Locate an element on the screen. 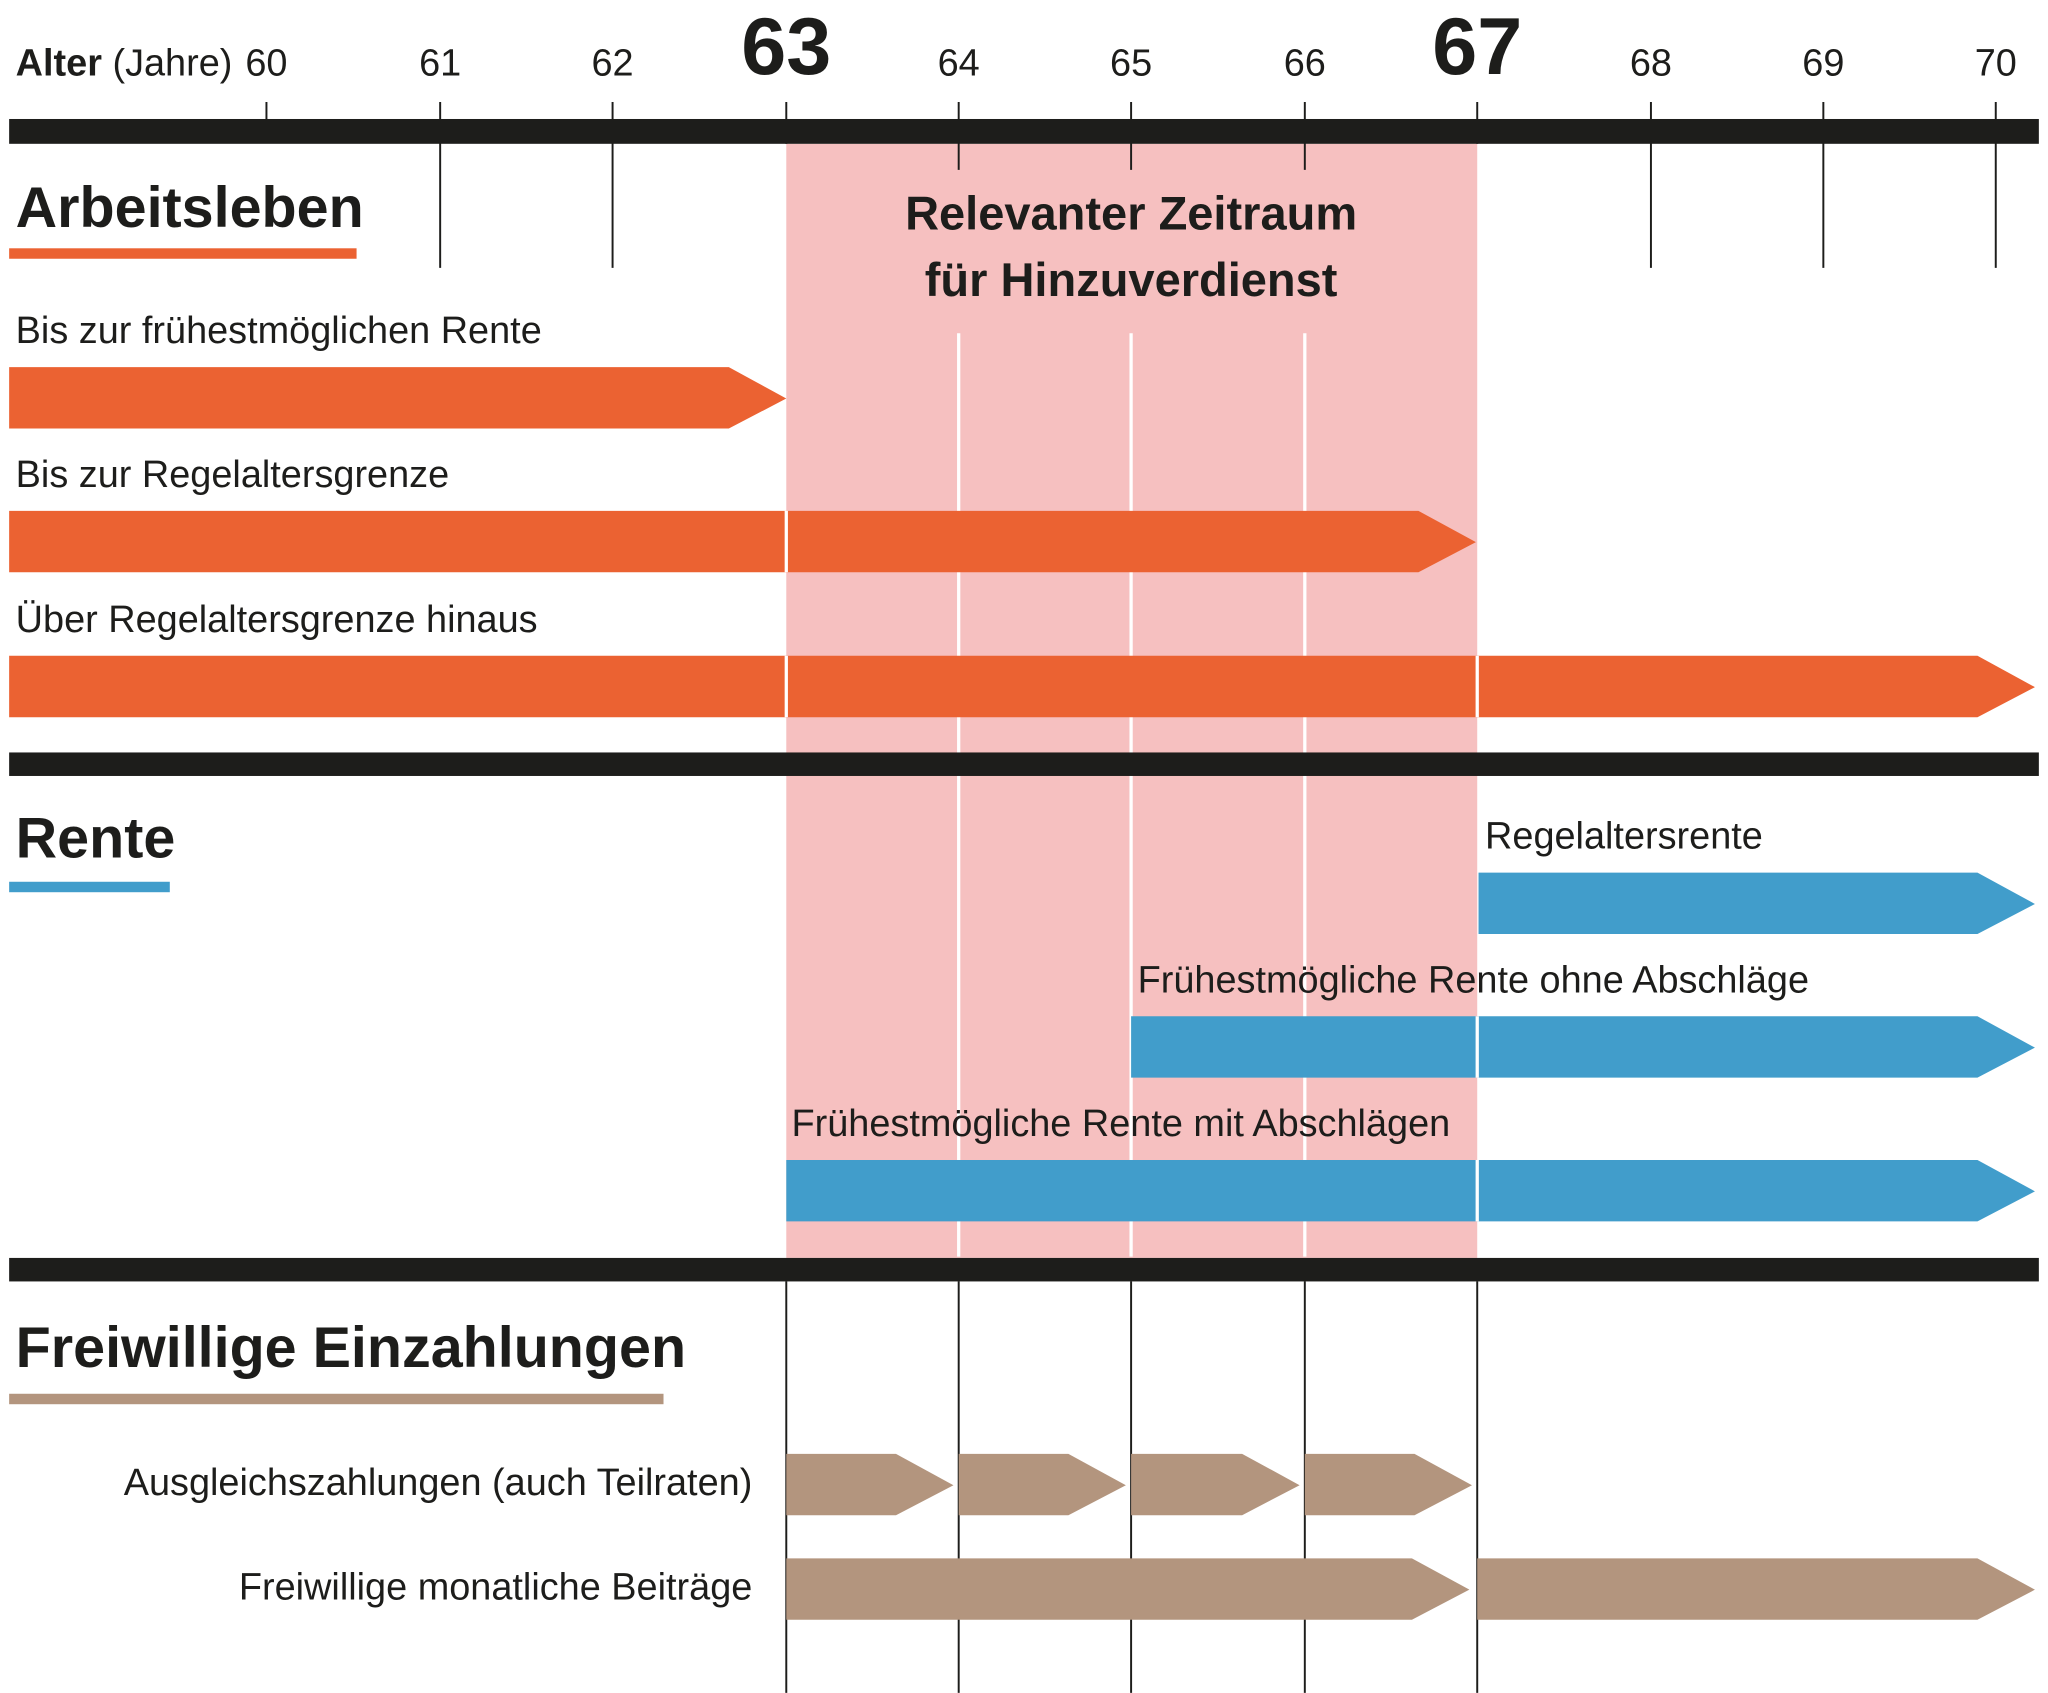 The image size is (2048, 1693). tick-label: 70 is located at coordinates (1996, 63).